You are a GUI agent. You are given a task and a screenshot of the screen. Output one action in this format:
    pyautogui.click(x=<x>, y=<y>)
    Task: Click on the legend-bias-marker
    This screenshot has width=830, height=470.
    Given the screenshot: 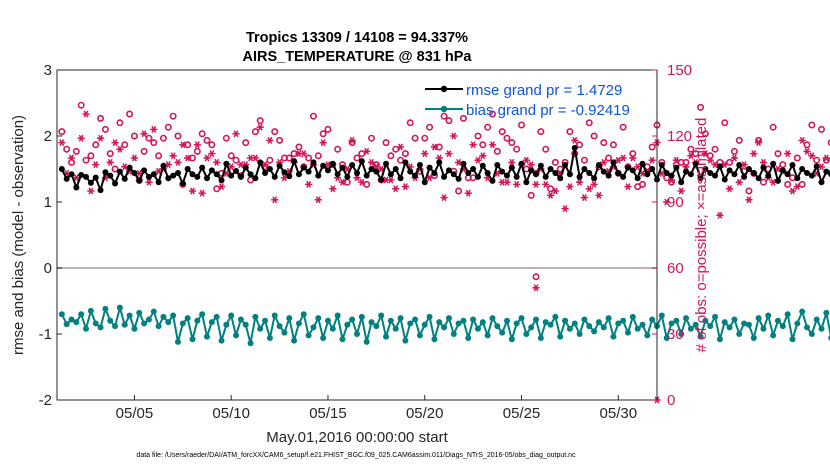 What is the action you would take?
    pyautogui.click(x=444, y=109)
    